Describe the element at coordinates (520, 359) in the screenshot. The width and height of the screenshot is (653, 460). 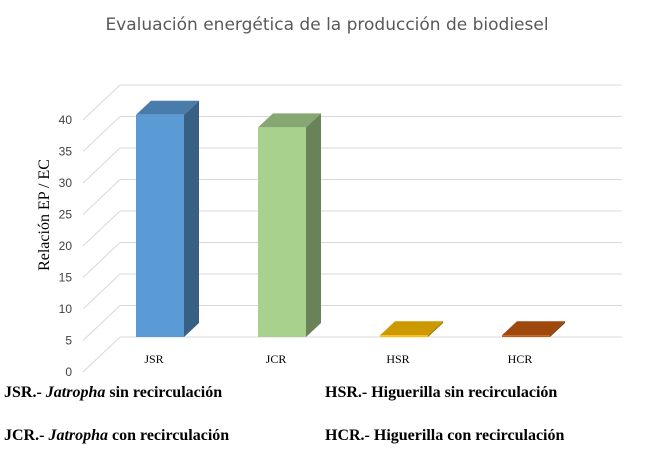
I see `x-category-label: HCR` at that location.